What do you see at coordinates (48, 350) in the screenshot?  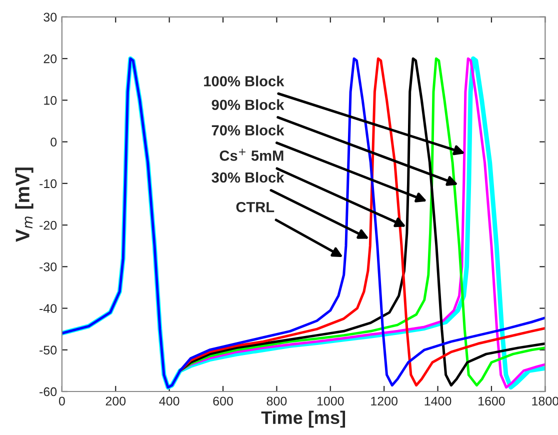 I see `y-tick-label: -50` at bounding box center [48, 350].